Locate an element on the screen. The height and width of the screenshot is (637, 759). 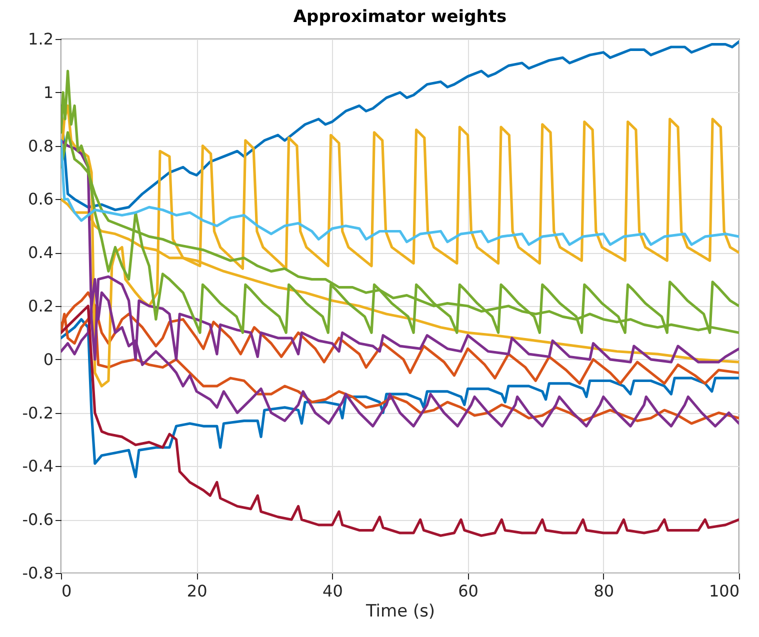
x-tick-label: 0 is located at coordinates (67, 591).